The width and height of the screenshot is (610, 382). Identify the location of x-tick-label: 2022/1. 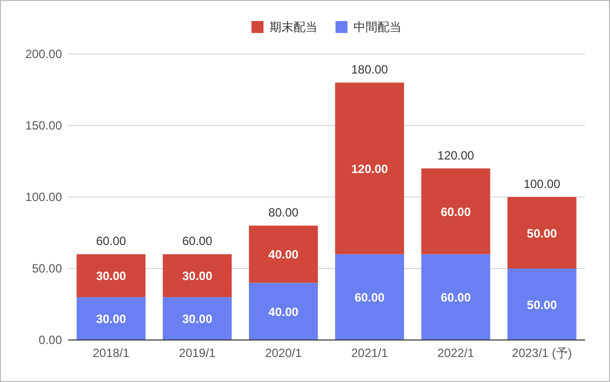
(455, 353).